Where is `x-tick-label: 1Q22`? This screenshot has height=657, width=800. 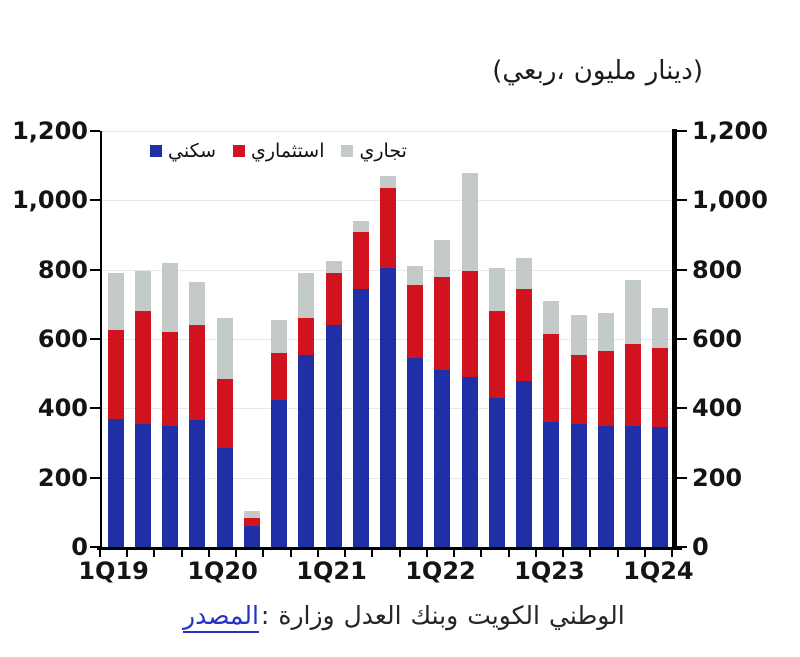
x-tick-label: 1Q22 is located at coordinates (440, 571).